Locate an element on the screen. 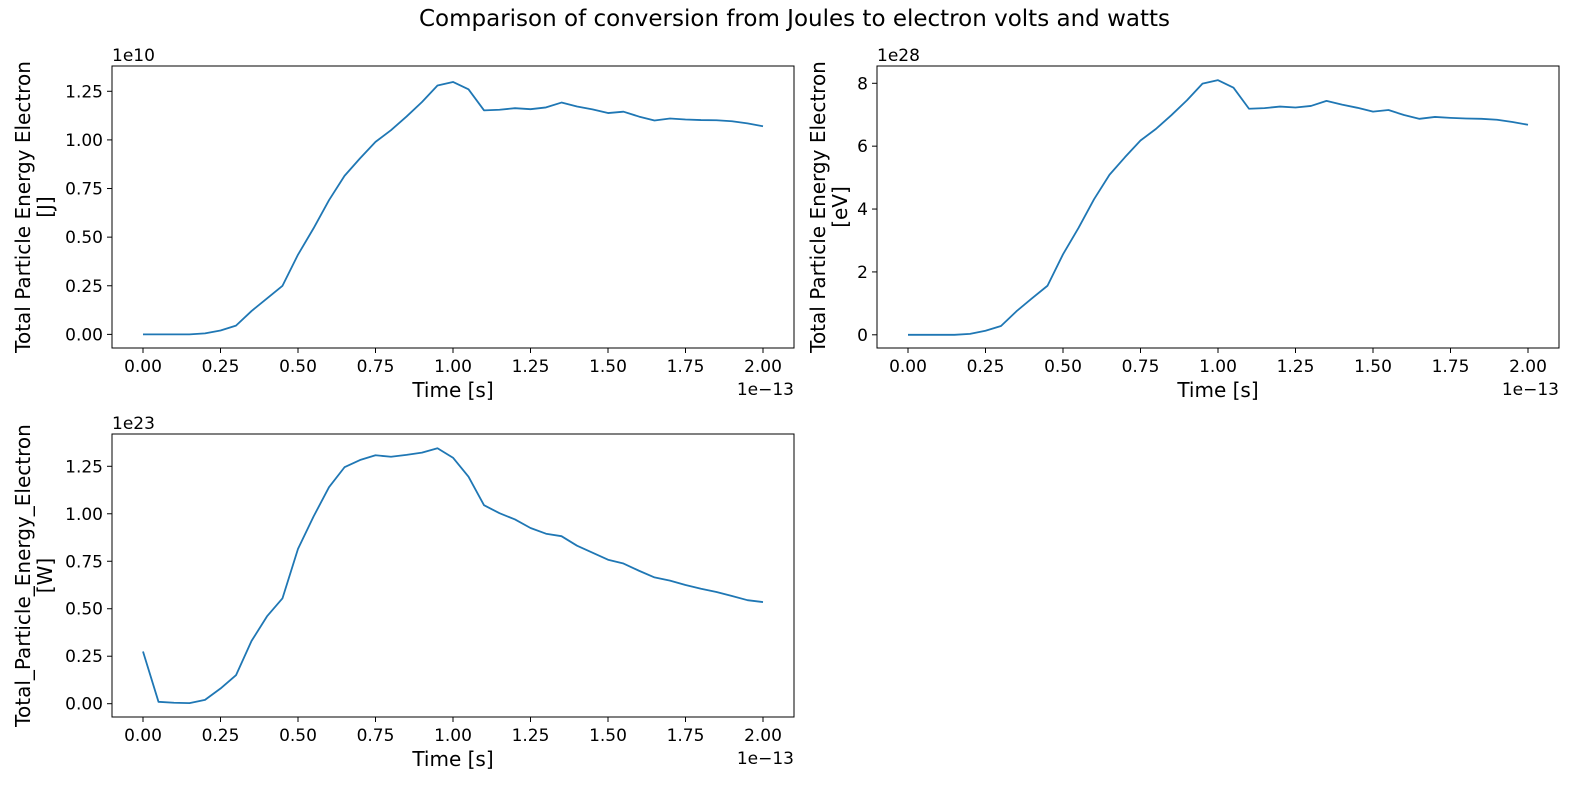 The height and width of the screenshot is (789, 1589). subplot-2-x-tick-label: 1.50 is located at coordinates (1373, 367).